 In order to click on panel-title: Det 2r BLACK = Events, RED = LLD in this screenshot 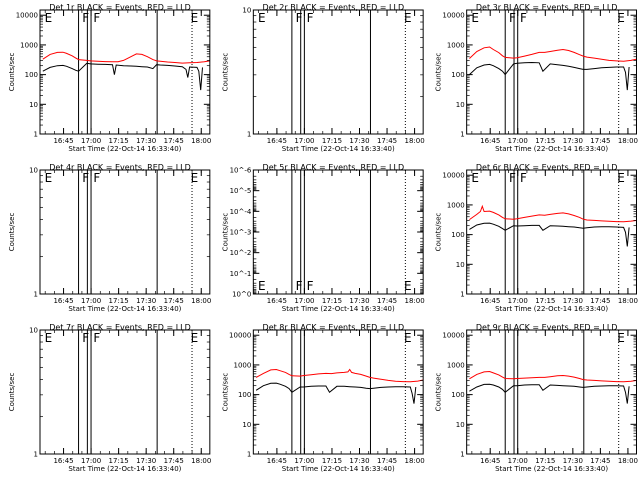, I will do `click(334, 7)`.